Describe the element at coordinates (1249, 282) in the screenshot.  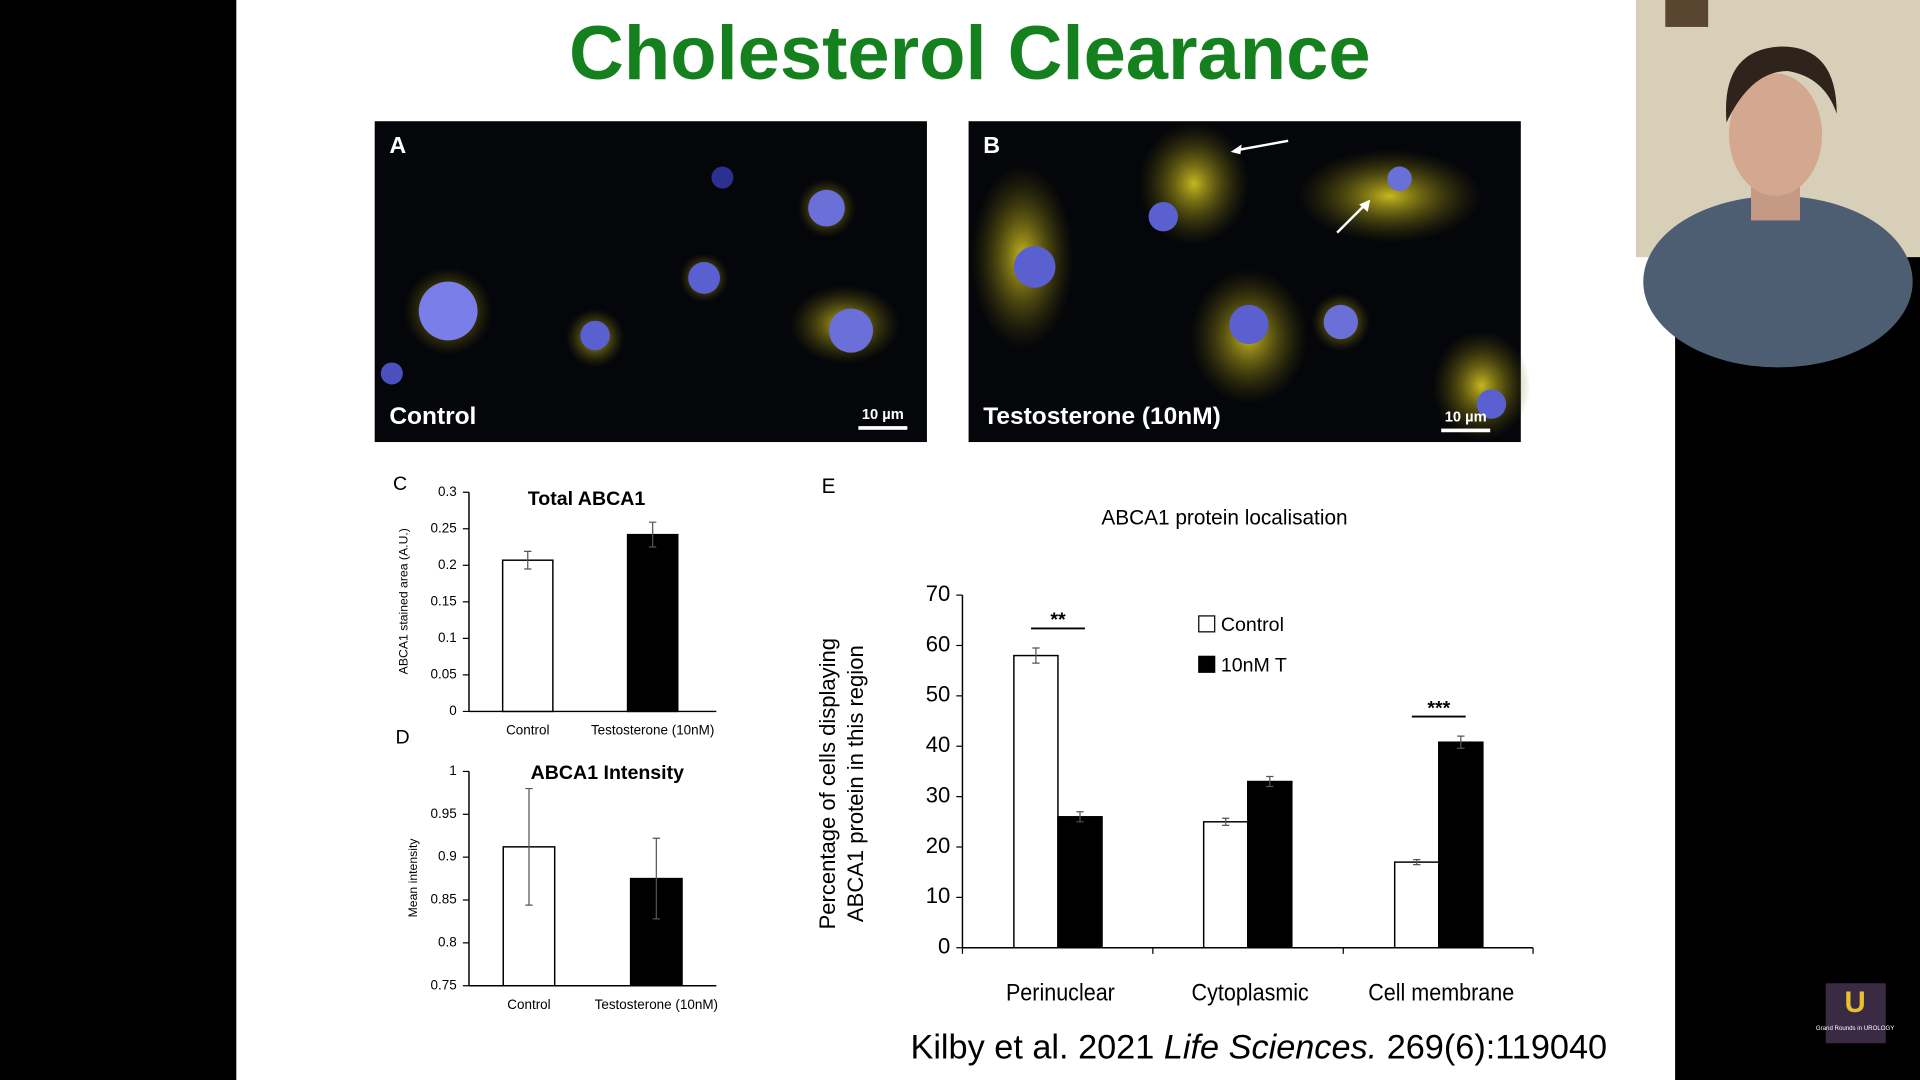
I see `micrograph-b: B Testosterone (10nM) 10 µm` at that location.